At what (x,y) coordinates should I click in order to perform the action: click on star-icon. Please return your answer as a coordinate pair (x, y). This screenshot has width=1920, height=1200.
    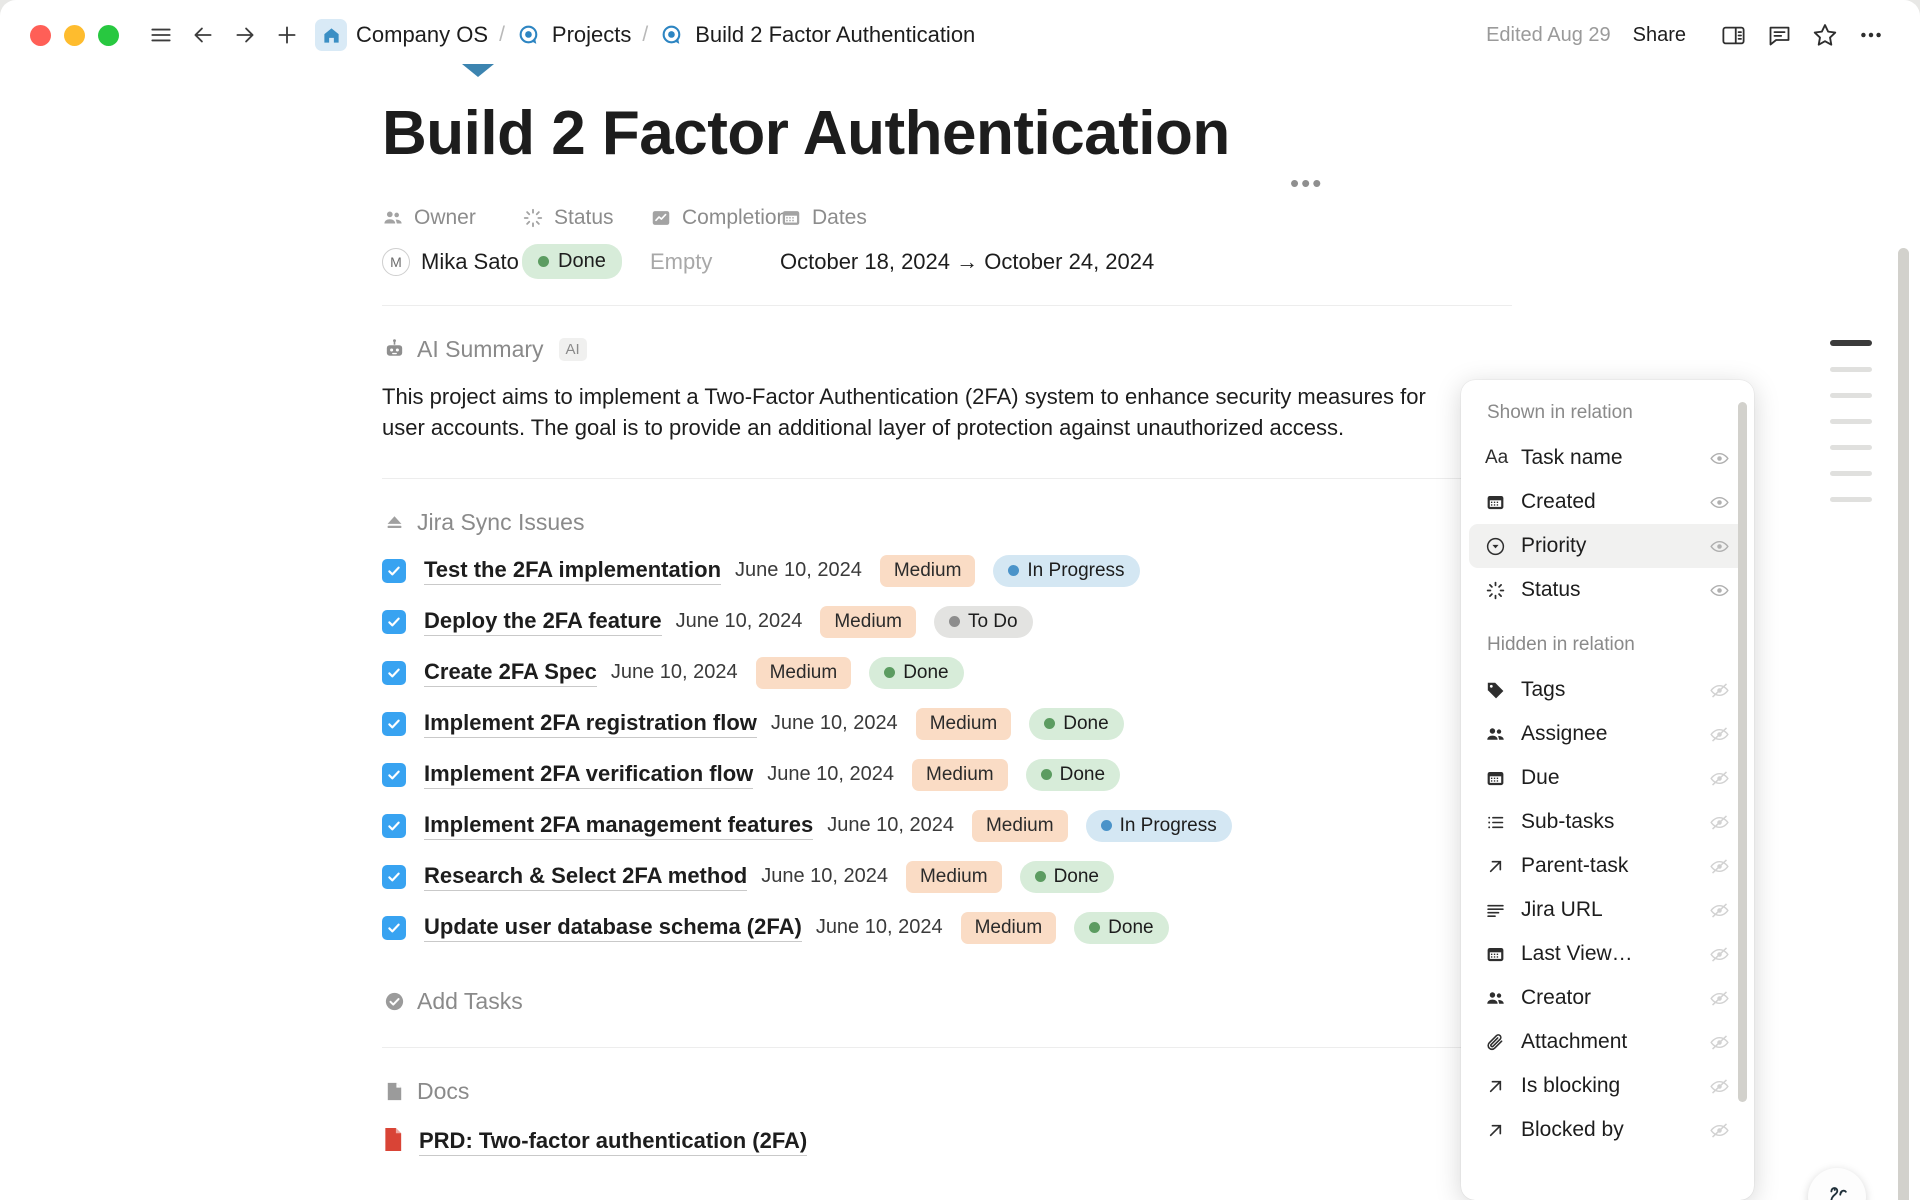
    Looking at the image, I should click on (1825, 35).